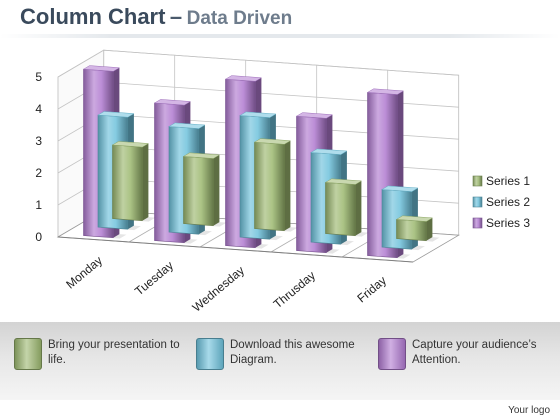 Image resolution: width=560 pixels, height=420 pixels. Describe the element at coordinates (392, 354) in the screenshot. I see `footer-swatch-purple` at that location.